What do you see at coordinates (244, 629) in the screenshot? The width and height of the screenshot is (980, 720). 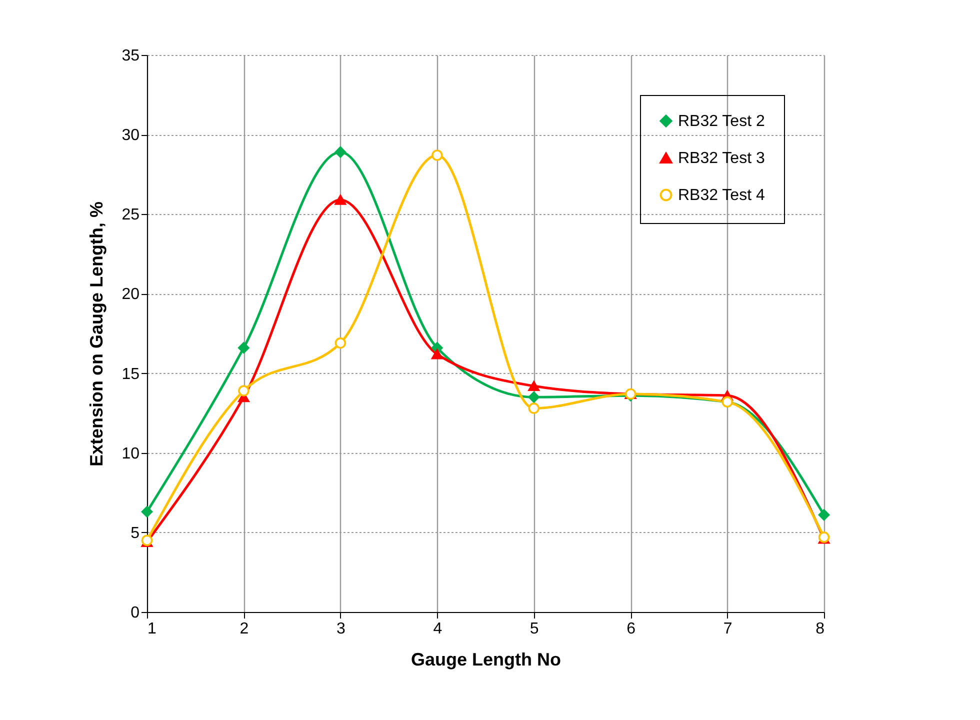 I see `x-tick-label: 2` at bounding box center [244, 629].